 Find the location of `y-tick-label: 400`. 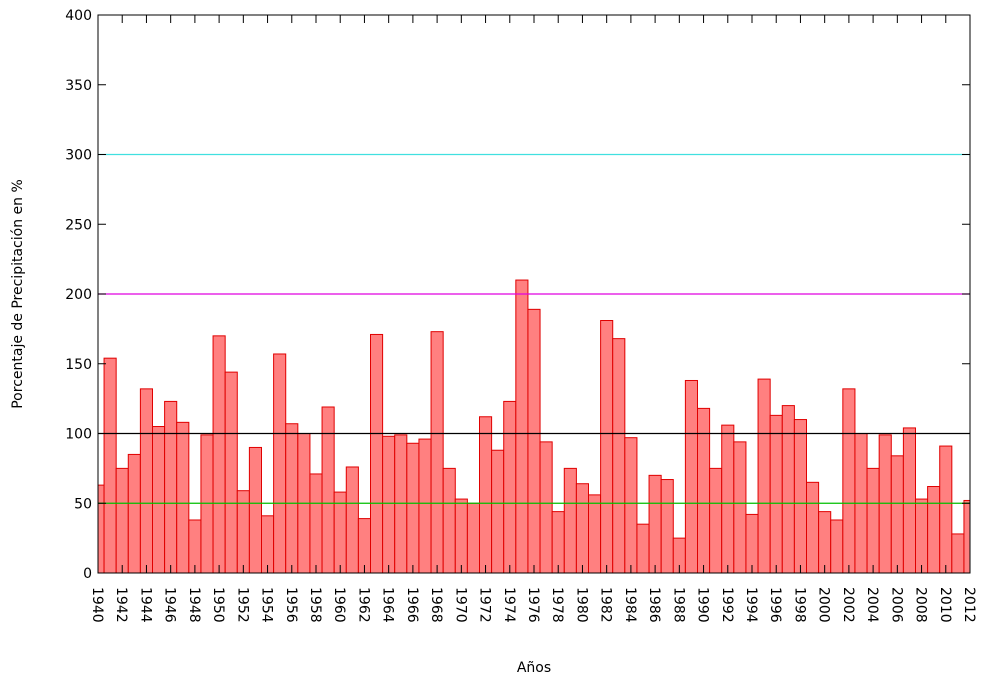

y-tick-label: 400 is located at coordinates (78, 16).